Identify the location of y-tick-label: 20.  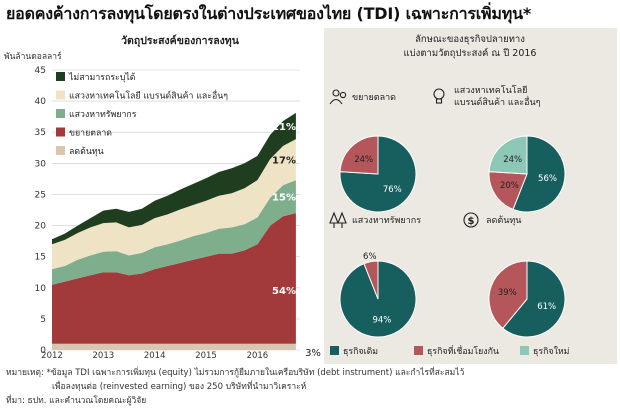
(41, 227).